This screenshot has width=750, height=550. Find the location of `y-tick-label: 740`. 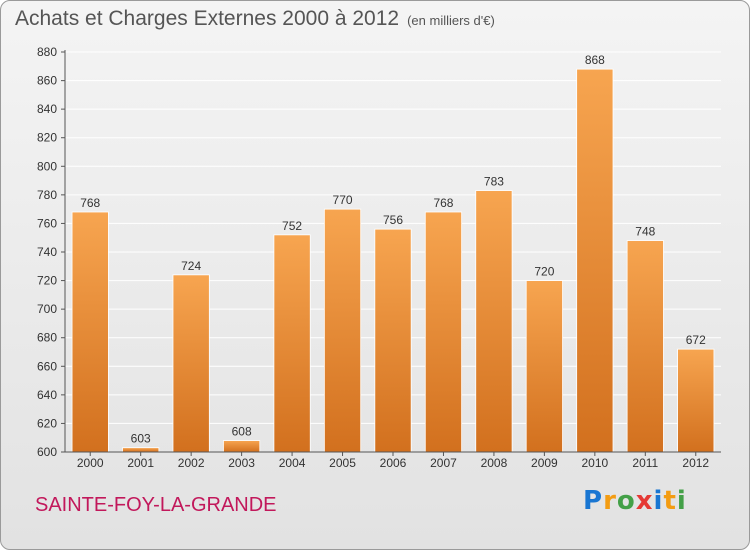

y-tick-label: 740 is located at coordinates (47, 252).